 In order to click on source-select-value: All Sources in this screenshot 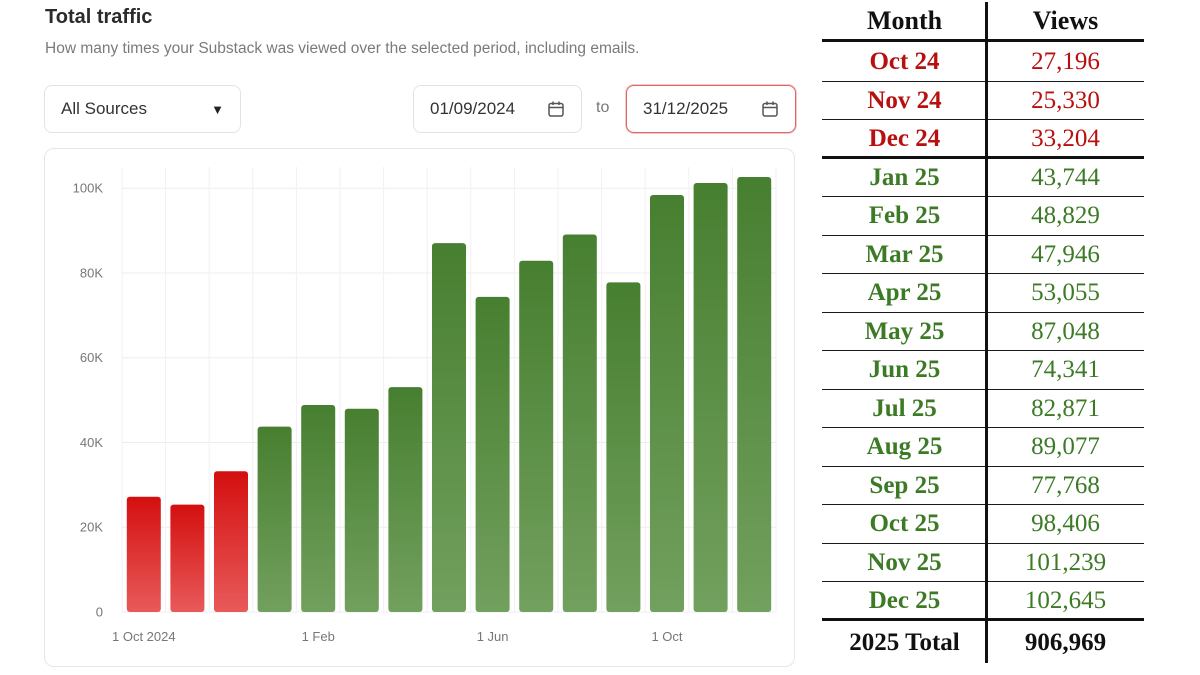, I will do `click(104, 108)`.